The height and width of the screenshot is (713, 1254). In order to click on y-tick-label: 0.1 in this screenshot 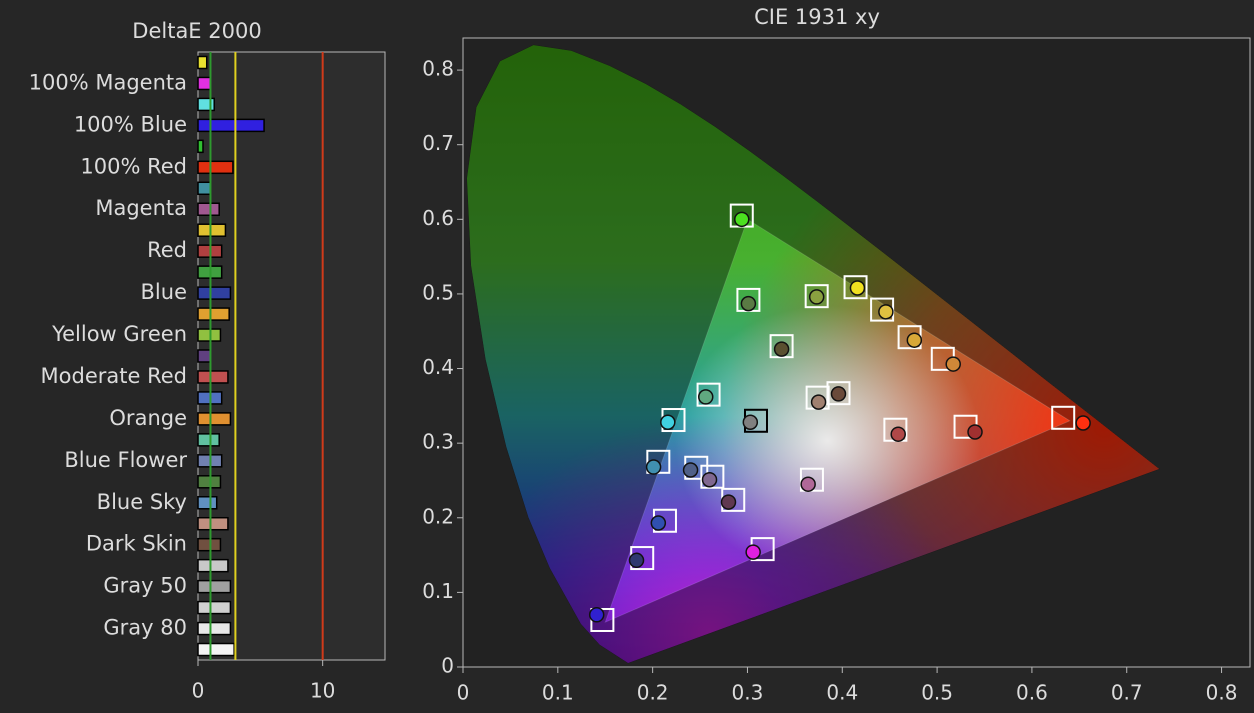, I will do `click(438, 591)`.